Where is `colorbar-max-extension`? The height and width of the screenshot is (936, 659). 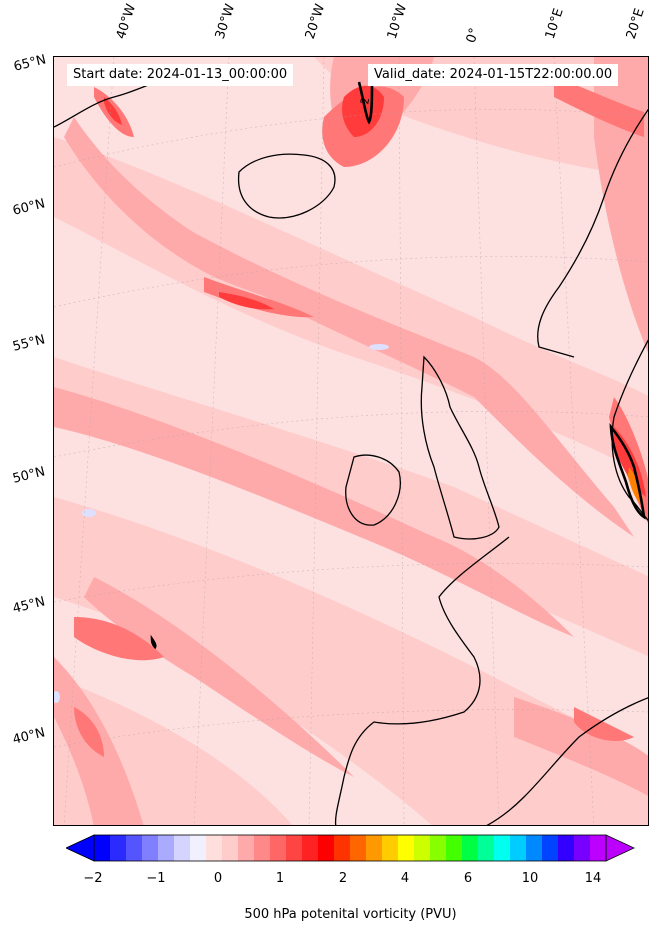 colorbar-max-extension is located at coordinates (620, 848).